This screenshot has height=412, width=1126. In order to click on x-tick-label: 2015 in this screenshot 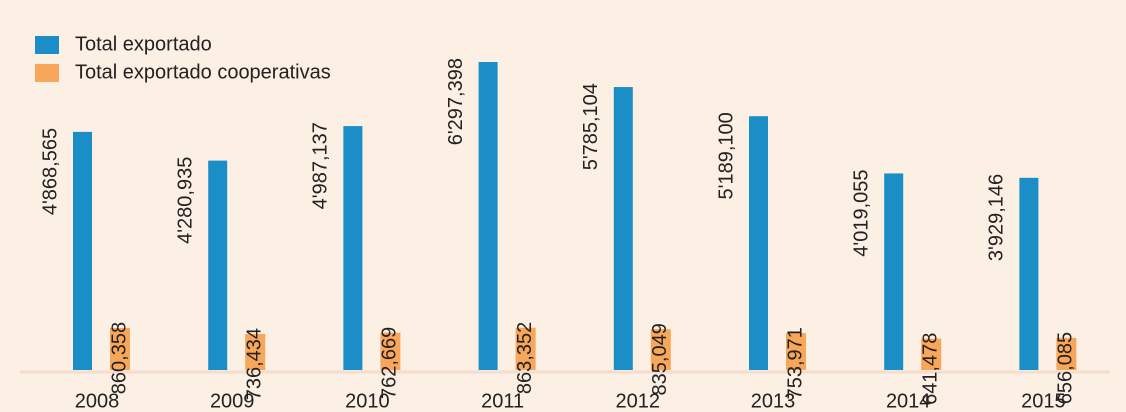, I will do `click(1043, 401)`.